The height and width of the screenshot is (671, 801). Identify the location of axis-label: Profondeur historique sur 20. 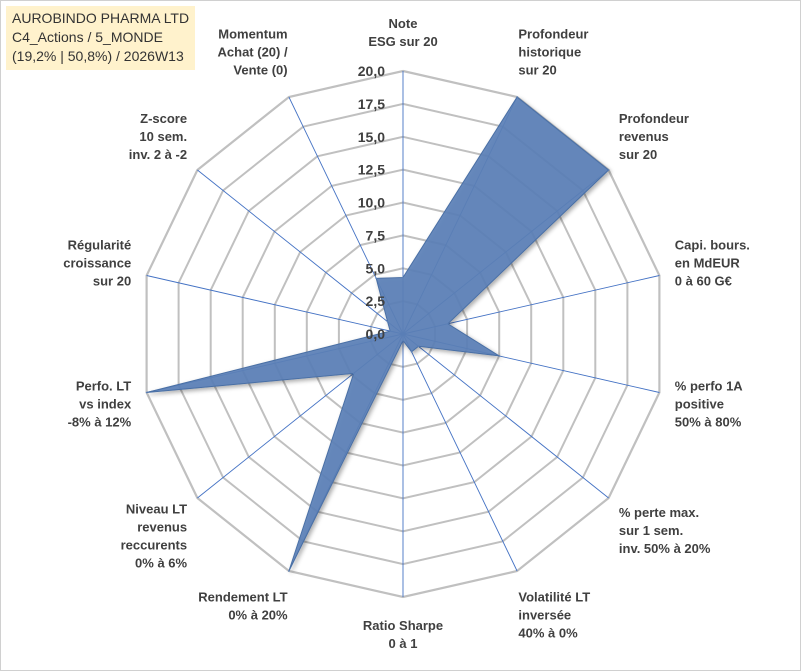
(553, 52).